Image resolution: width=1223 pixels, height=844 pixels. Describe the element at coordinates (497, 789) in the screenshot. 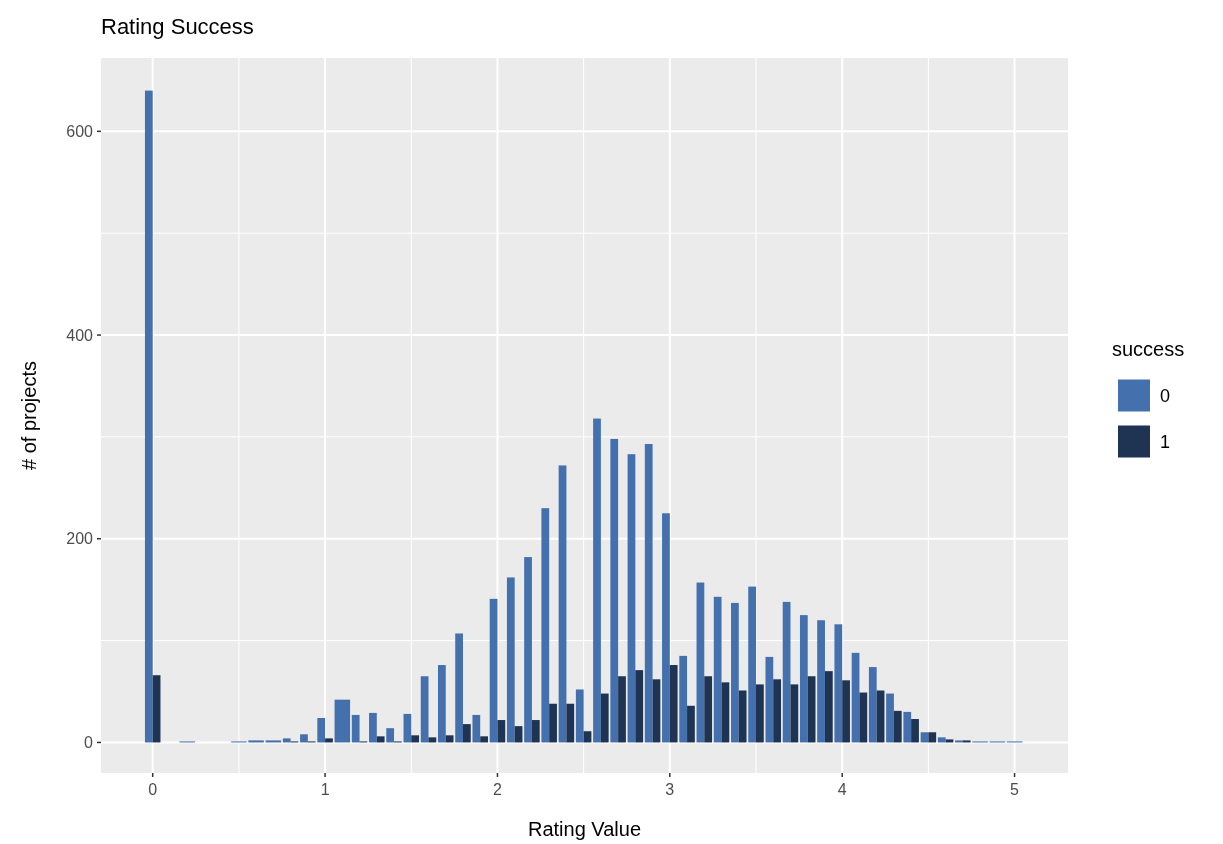

I see `x-tick-label: 2` at that location.